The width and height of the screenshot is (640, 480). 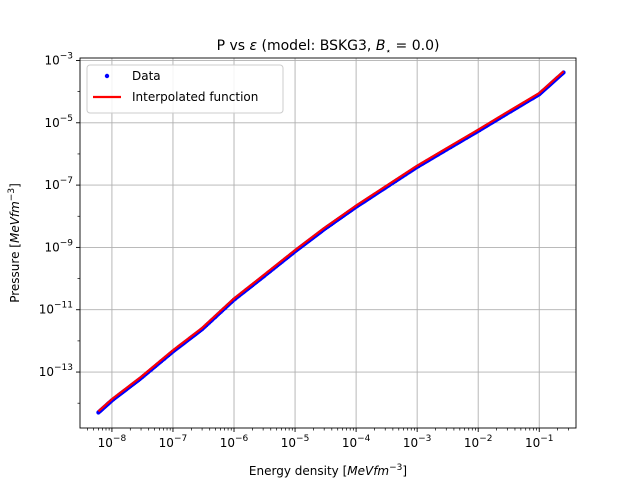 What do you see at coordinates (120, 439) in the screenshot?
I see `x-tick-exponent: −8` at bounding box center [120, 439].